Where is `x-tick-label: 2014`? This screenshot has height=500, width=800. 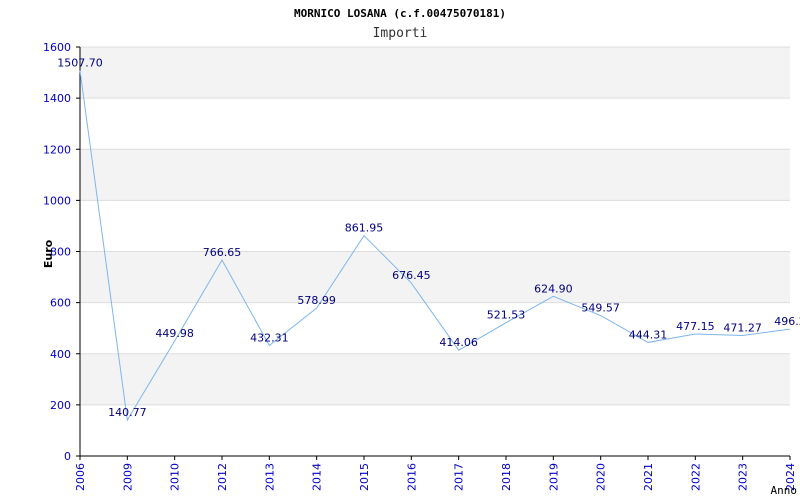
x-tick-label: 2014 is located at coordinates (317, 477).